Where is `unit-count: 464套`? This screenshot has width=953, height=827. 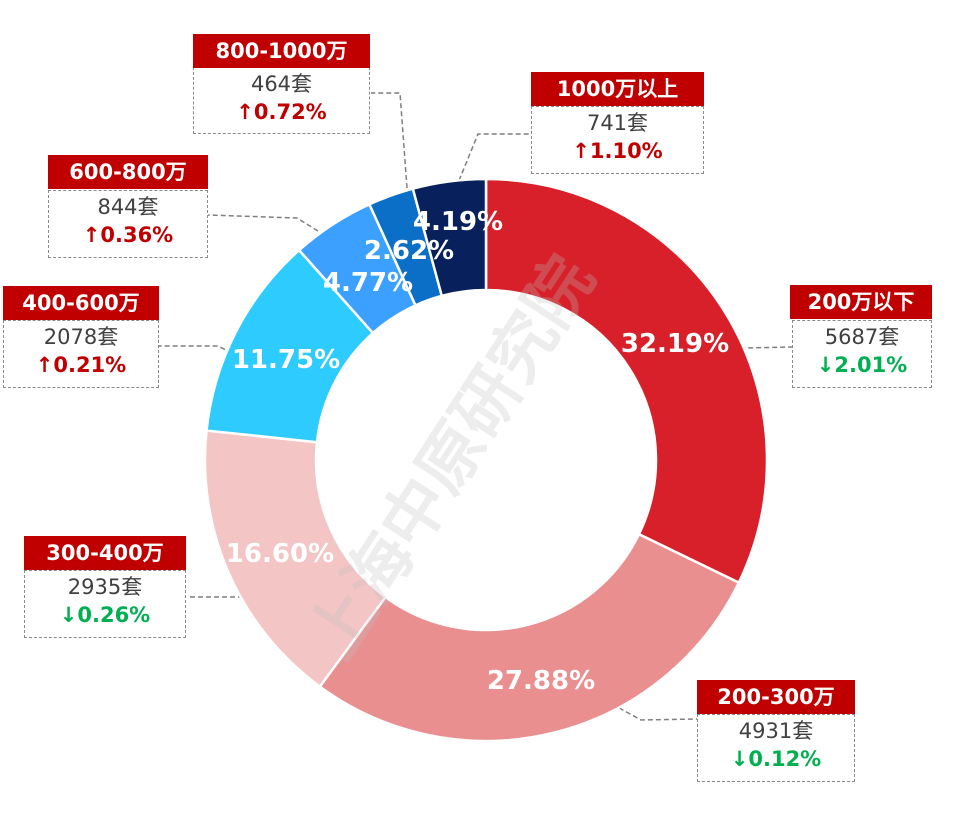 unit-count: 464套 is located at coordinates (281, 84).